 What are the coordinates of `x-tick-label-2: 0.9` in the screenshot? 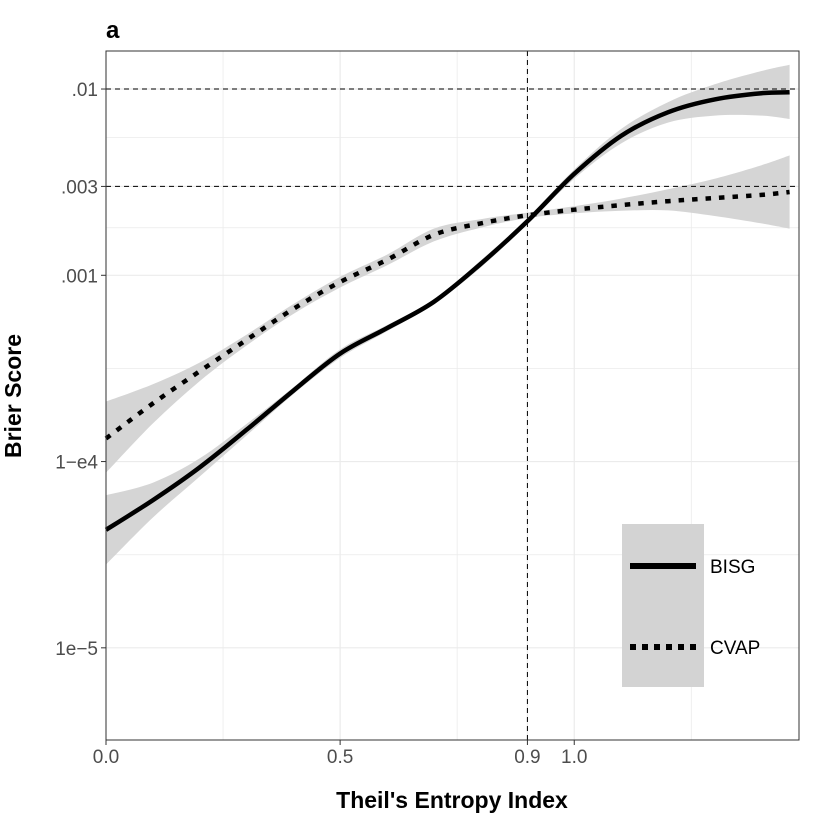 It's located at (527, 757).